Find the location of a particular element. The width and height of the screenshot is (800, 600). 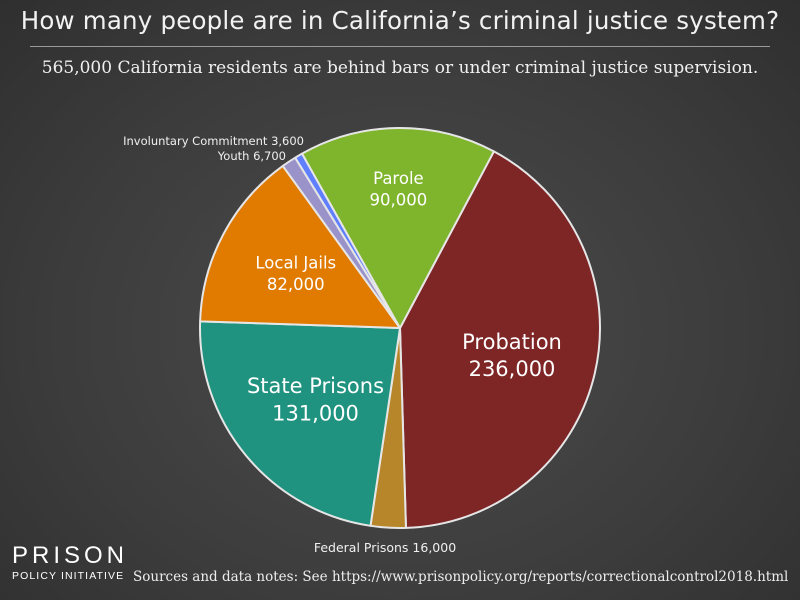

pie-slice-jails is located at coordinates (300, 246).